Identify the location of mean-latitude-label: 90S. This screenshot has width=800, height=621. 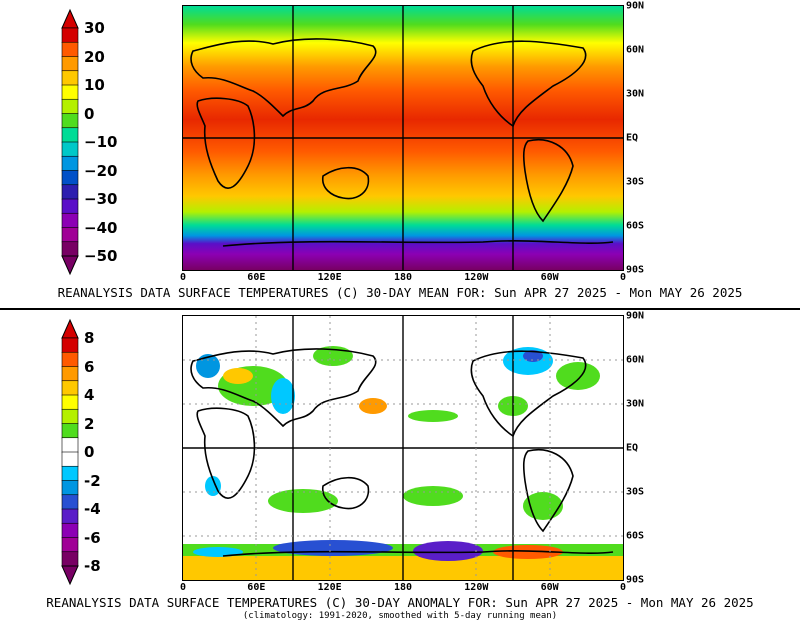
(635, 270).